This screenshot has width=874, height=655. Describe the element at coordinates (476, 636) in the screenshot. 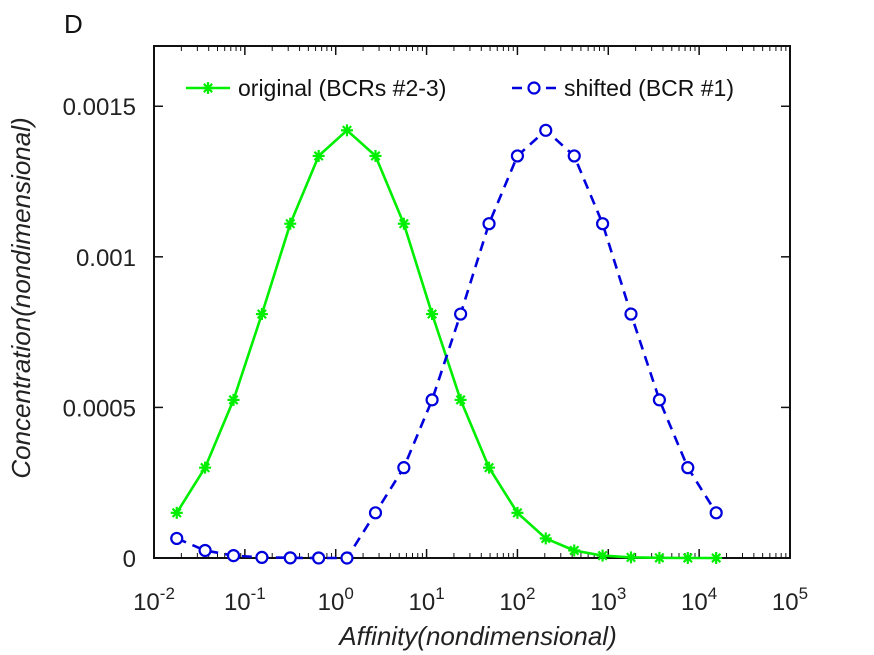

I see `x-axis-title: Affinity(nondimensional)` at that location.